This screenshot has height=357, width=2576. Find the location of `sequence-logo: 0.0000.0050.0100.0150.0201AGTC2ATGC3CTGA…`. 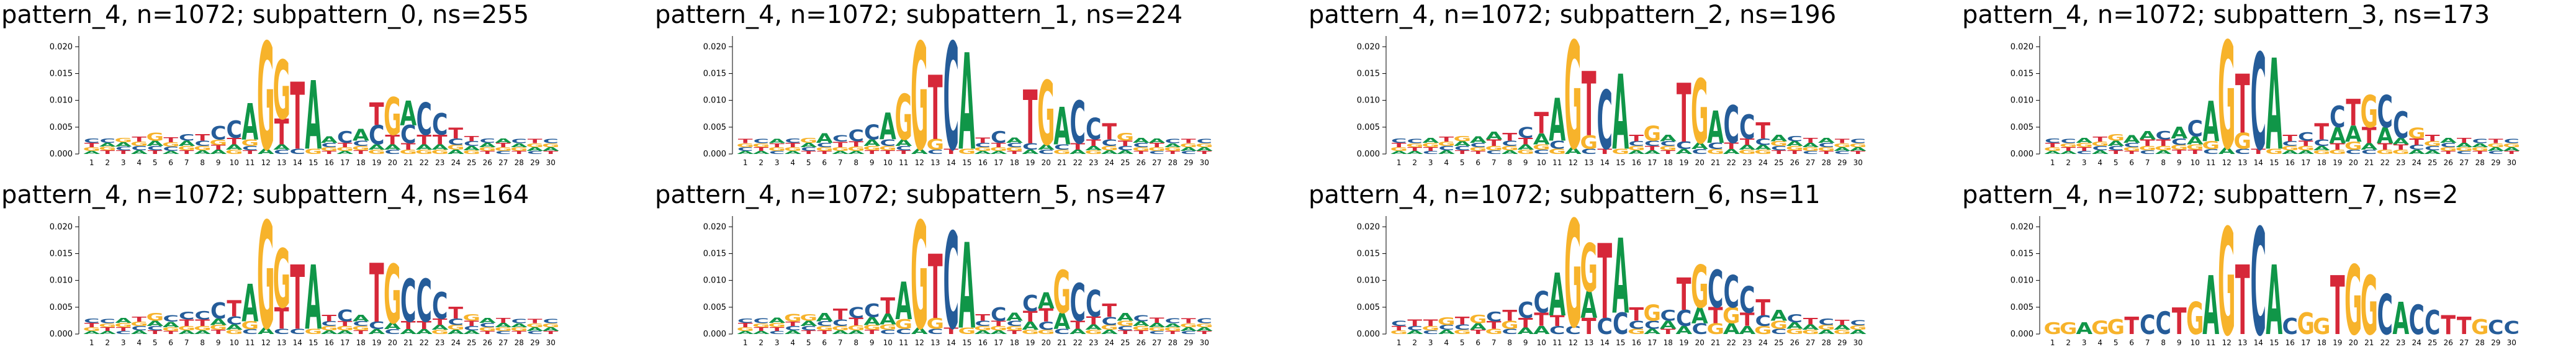

sequence-logo: 0.0000.0050.0100.0150.0201AGTC2ATGC3CTGA… is located at coordinates (2266, 97).